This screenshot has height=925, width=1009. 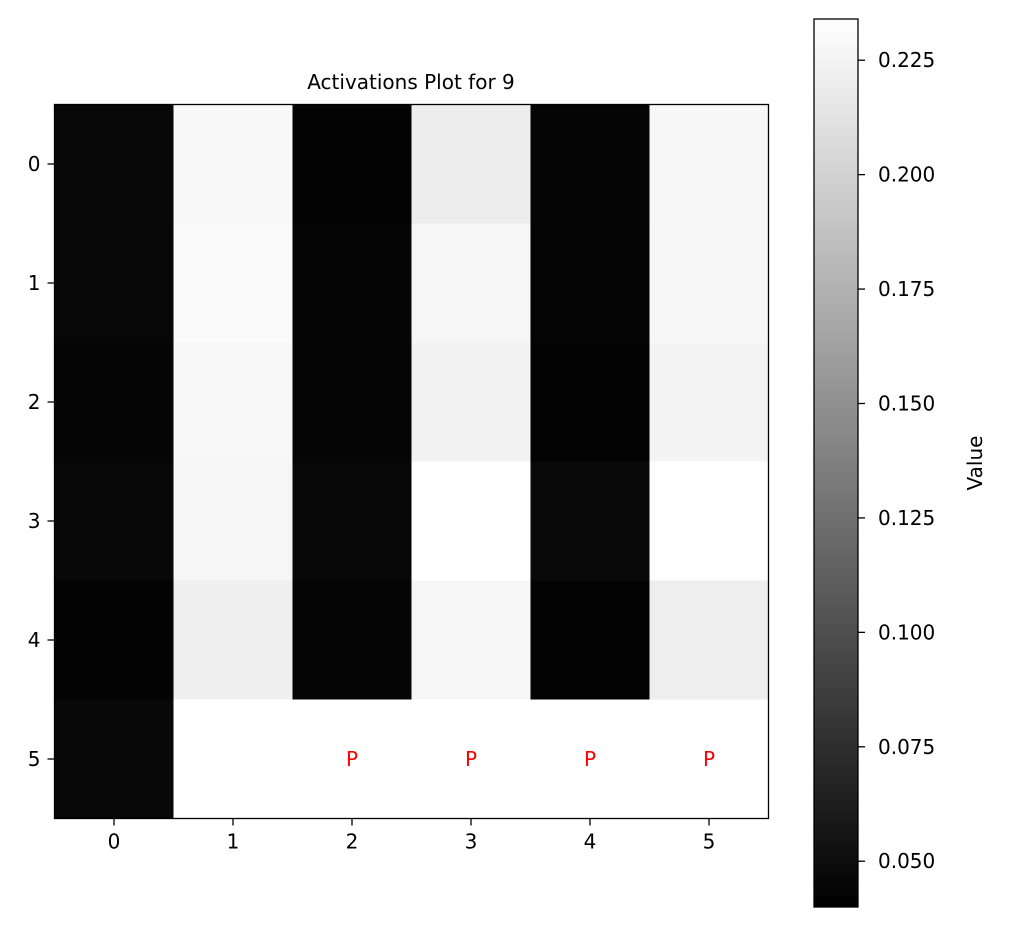 I want to click on heatmap-cell-r0-c0, so click(x=114, y=164).